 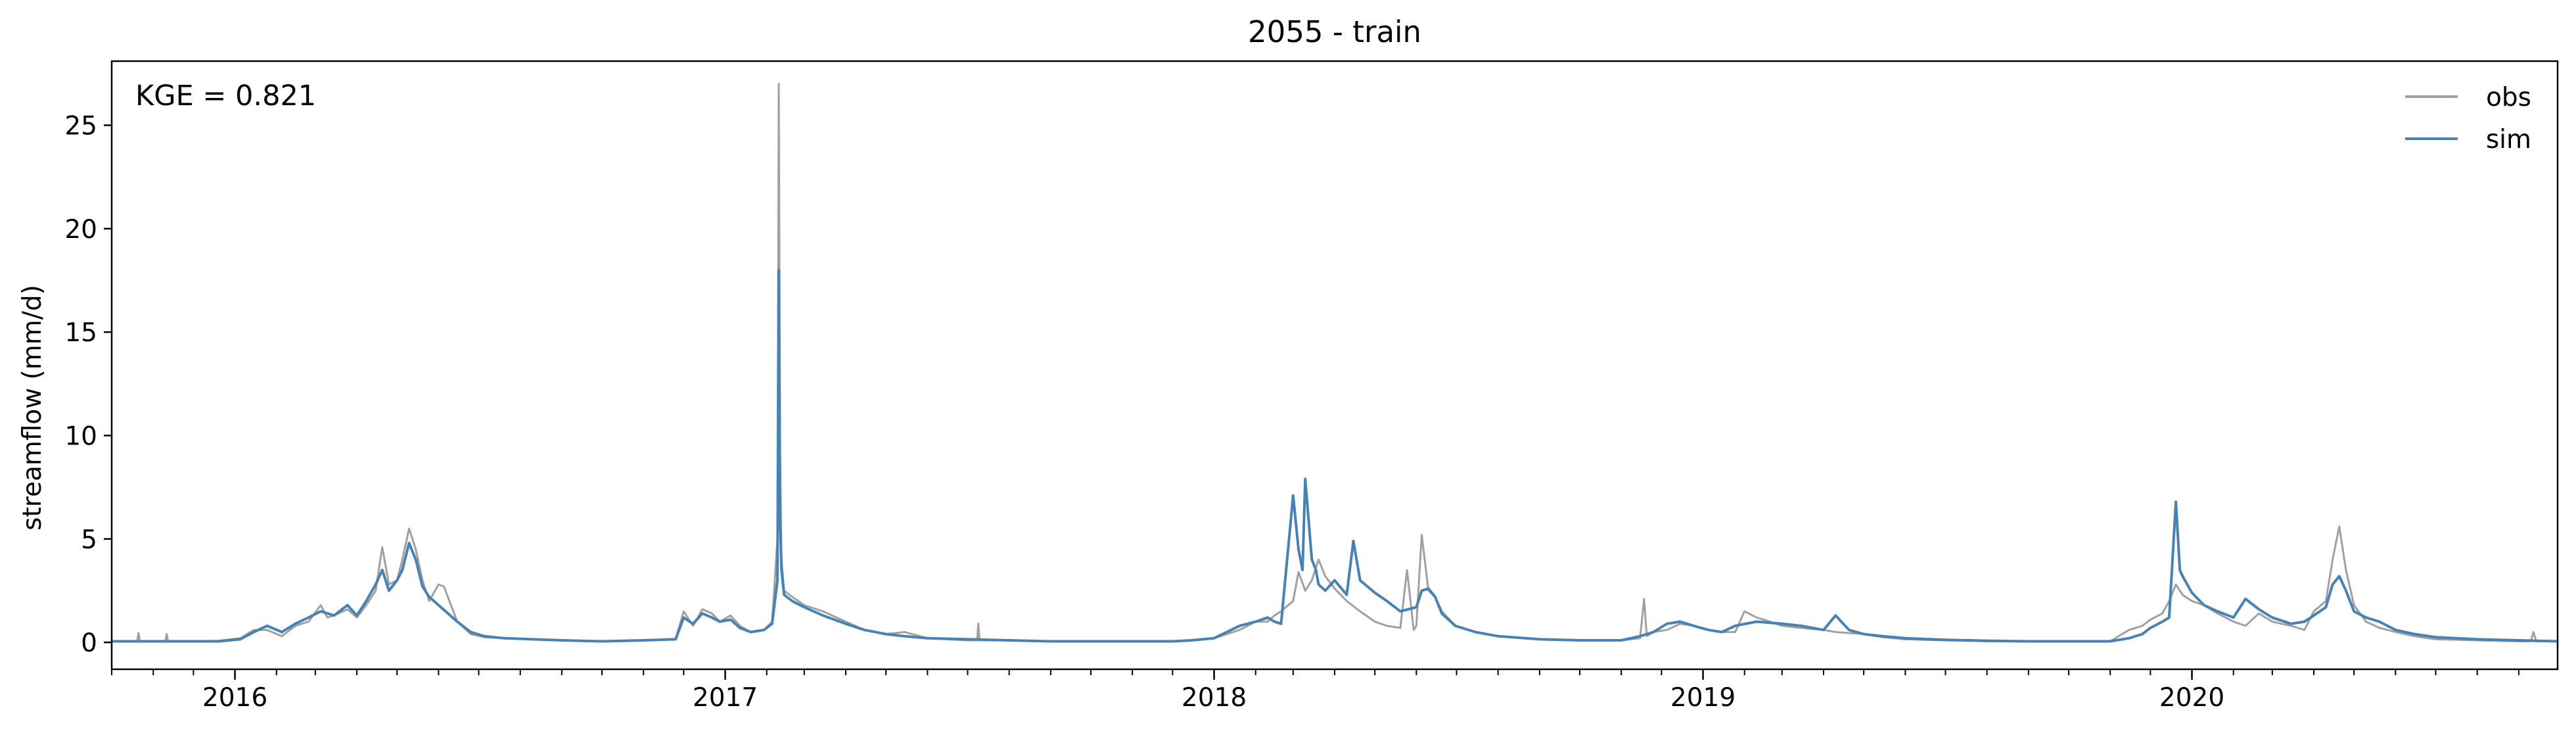 I want to click on y-tick-label: 15, so click(x=81, y=333).